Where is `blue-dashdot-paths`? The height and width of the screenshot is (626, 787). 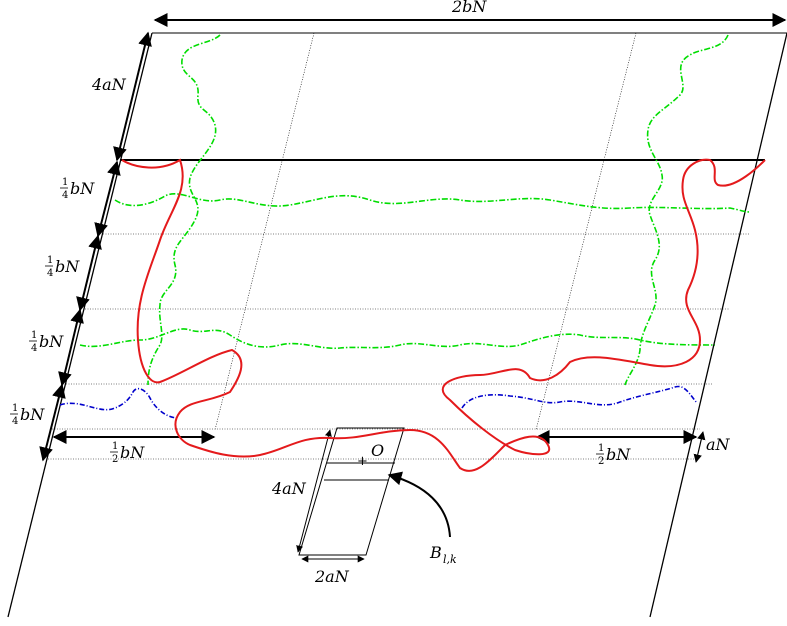 blue-dashdot-paths is located at coordinates (378, 402).